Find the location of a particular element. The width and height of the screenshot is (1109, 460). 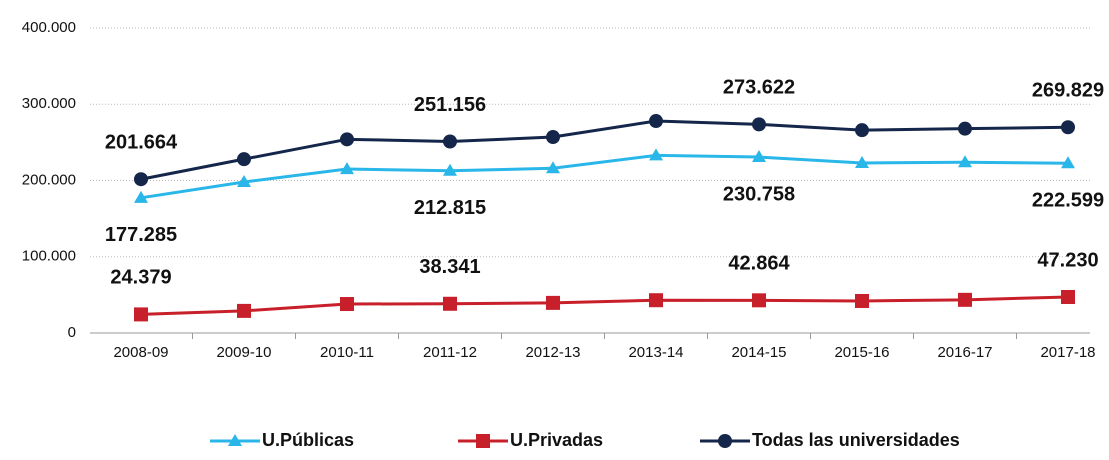

y-tick-label: 0 is located at coordinates (72, 332).